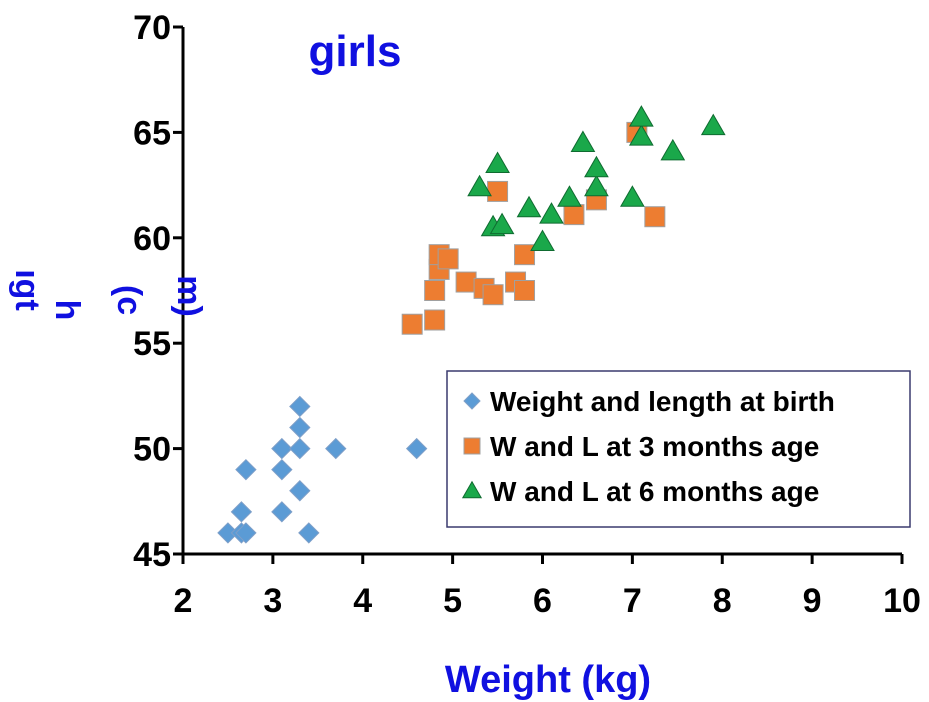 This screenshot has height=702, width=929. Describe the element at coordinates (189, 296) in the screenshot. I see `y-axis-label-fragment: m)` at that location.